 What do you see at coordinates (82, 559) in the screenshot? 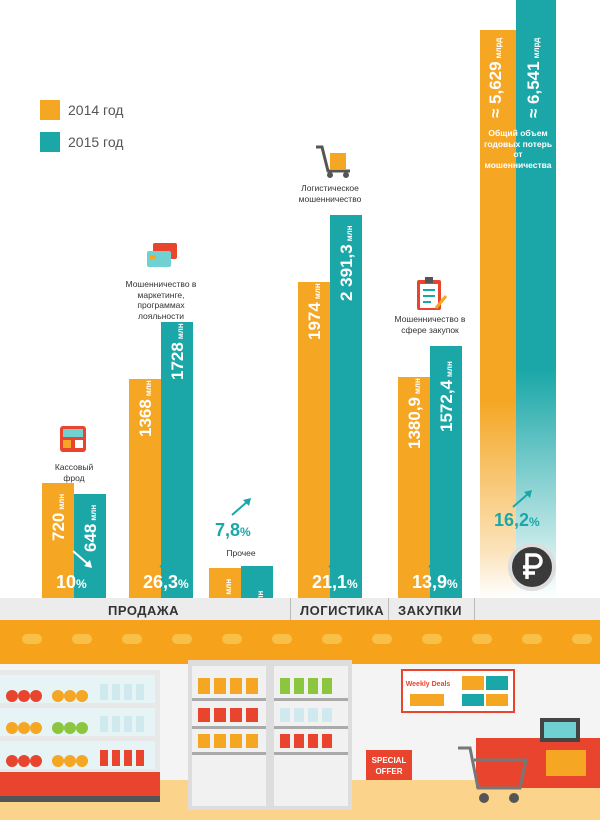
I see `trend-arrow-down-icon` at bounding box center [82, 559].